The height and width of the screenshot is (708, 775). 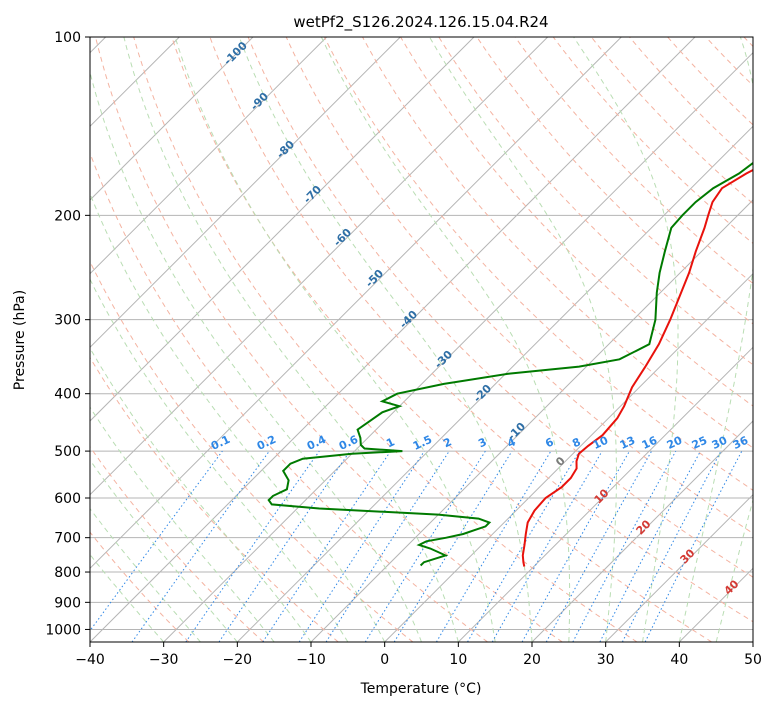 I want to click on mixing-ratio-label: 36, so click(x=741, y=443).